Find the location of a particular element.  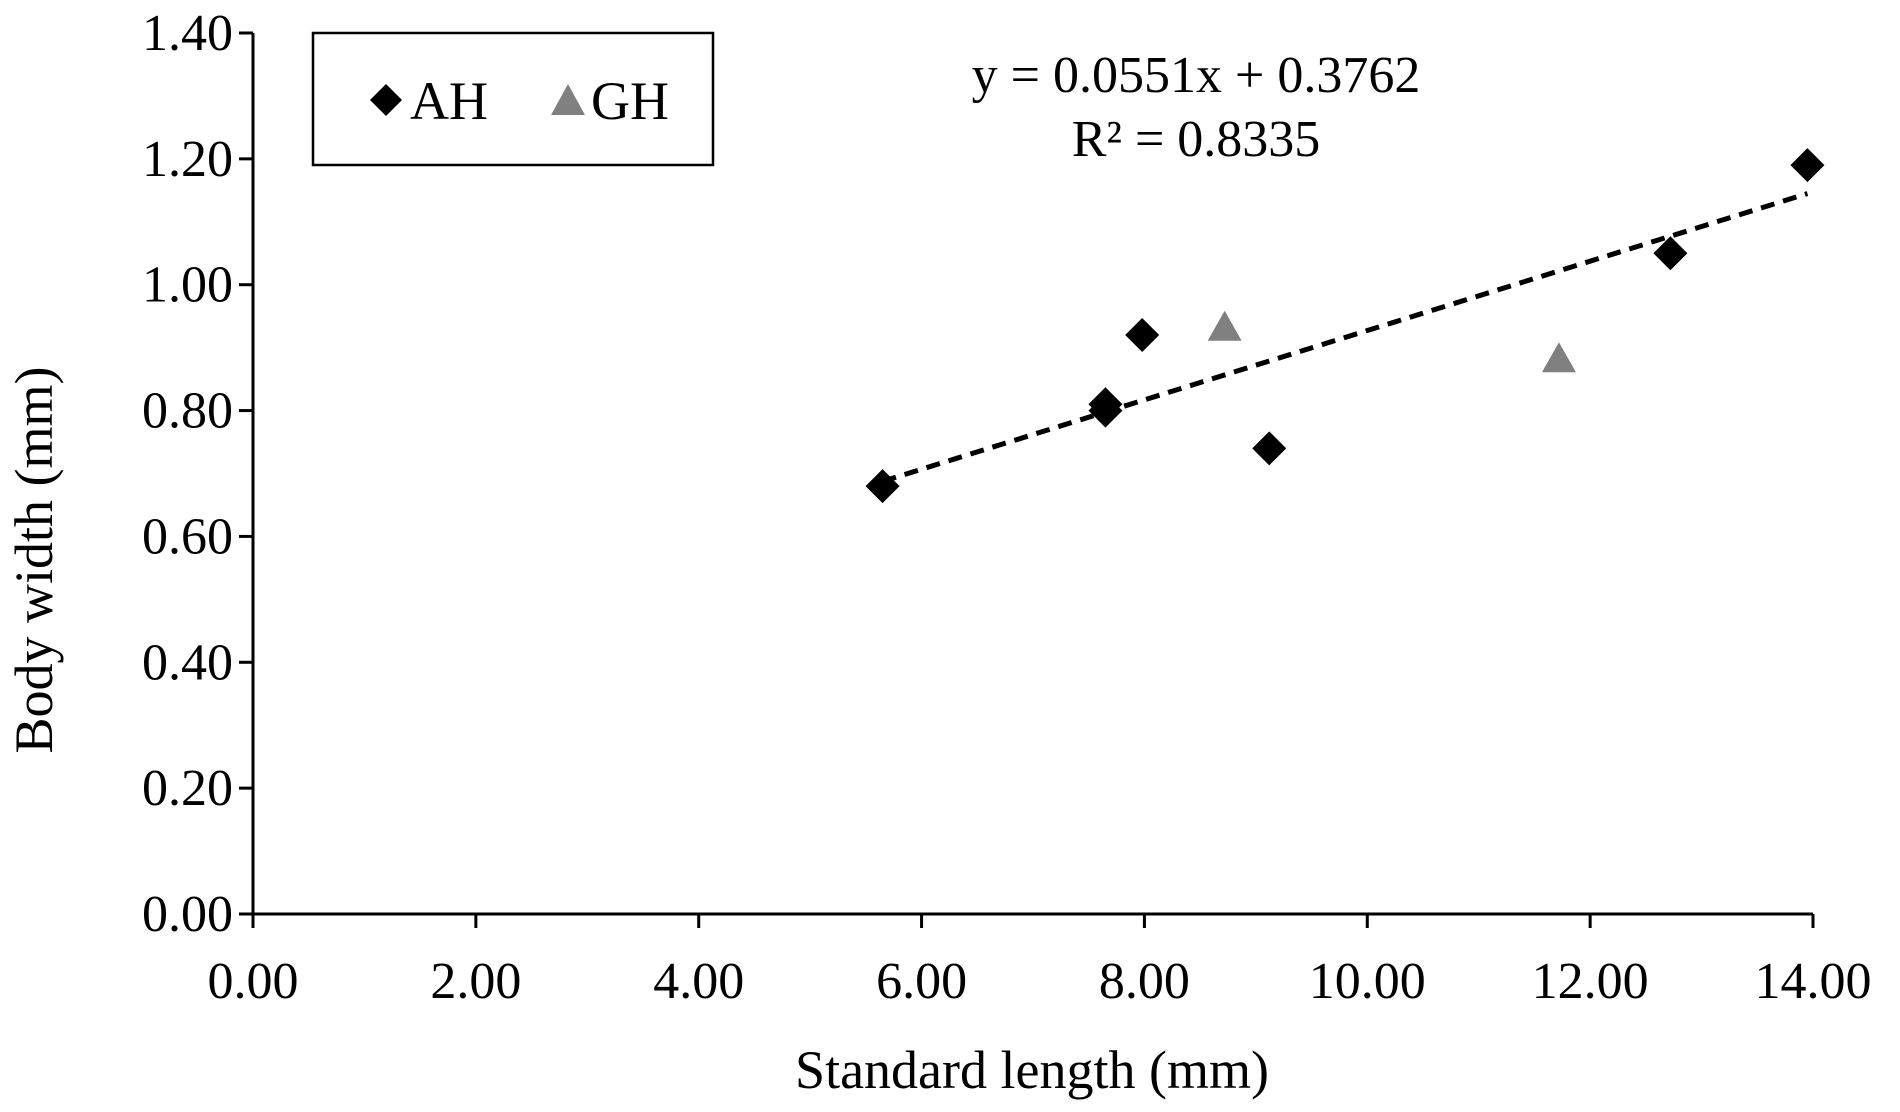

x-tick-label: 8.00 is located at coordinates (1144, 981).